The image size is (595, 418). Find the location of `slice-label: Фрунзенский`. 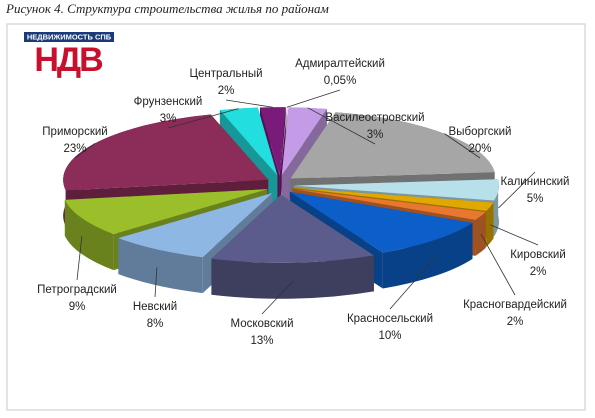

slice-label: Фрунзенский is located at coordinates (168, 102).